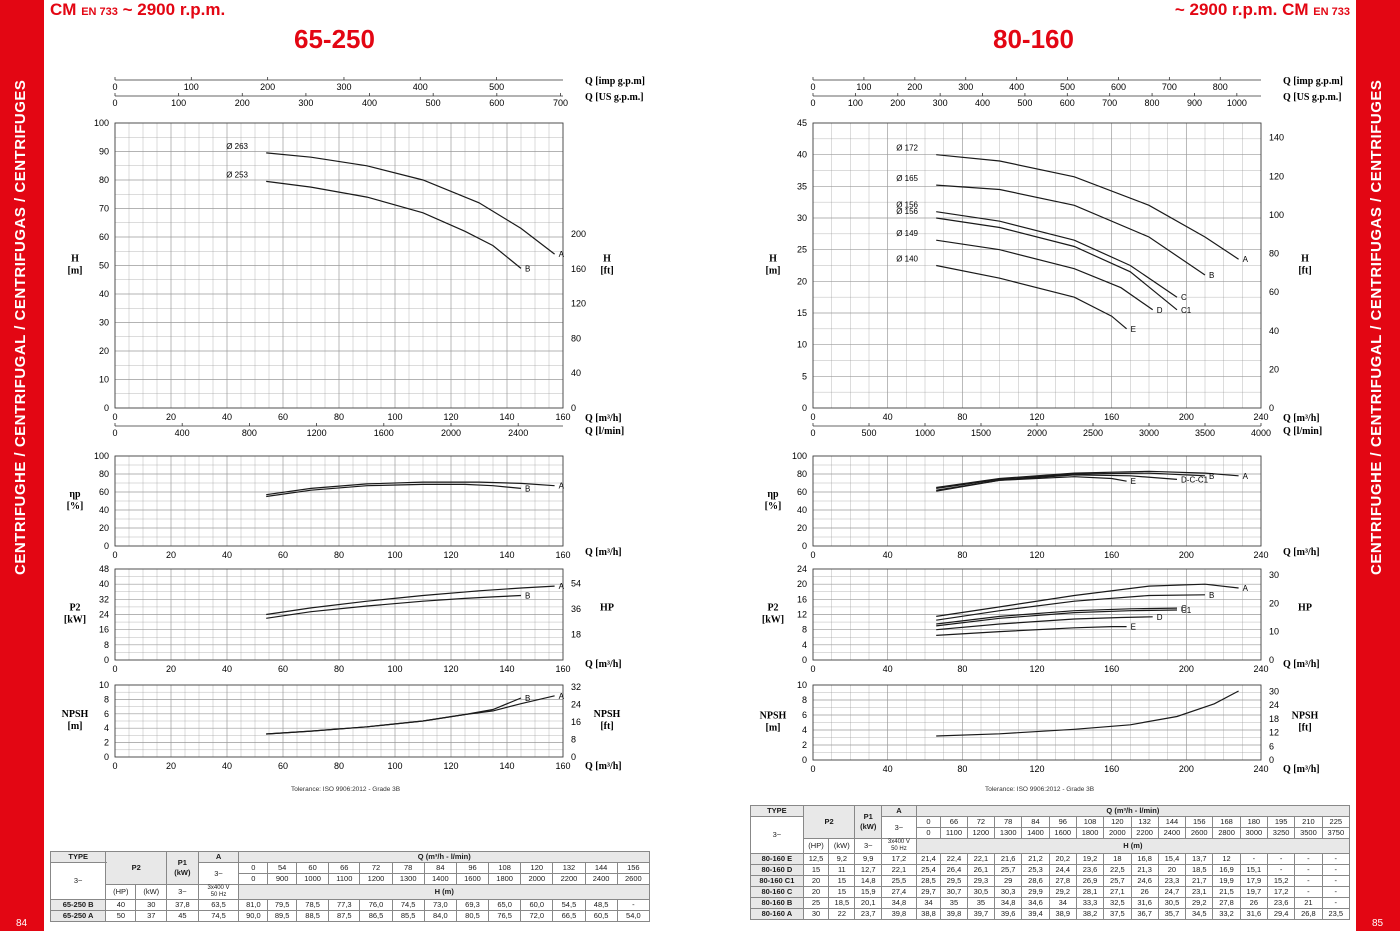  What do you see at coordinates (1336, 833) in the screenshot?
I see `q-lmin-cell: 3750` at bounding box center [1336, 833].